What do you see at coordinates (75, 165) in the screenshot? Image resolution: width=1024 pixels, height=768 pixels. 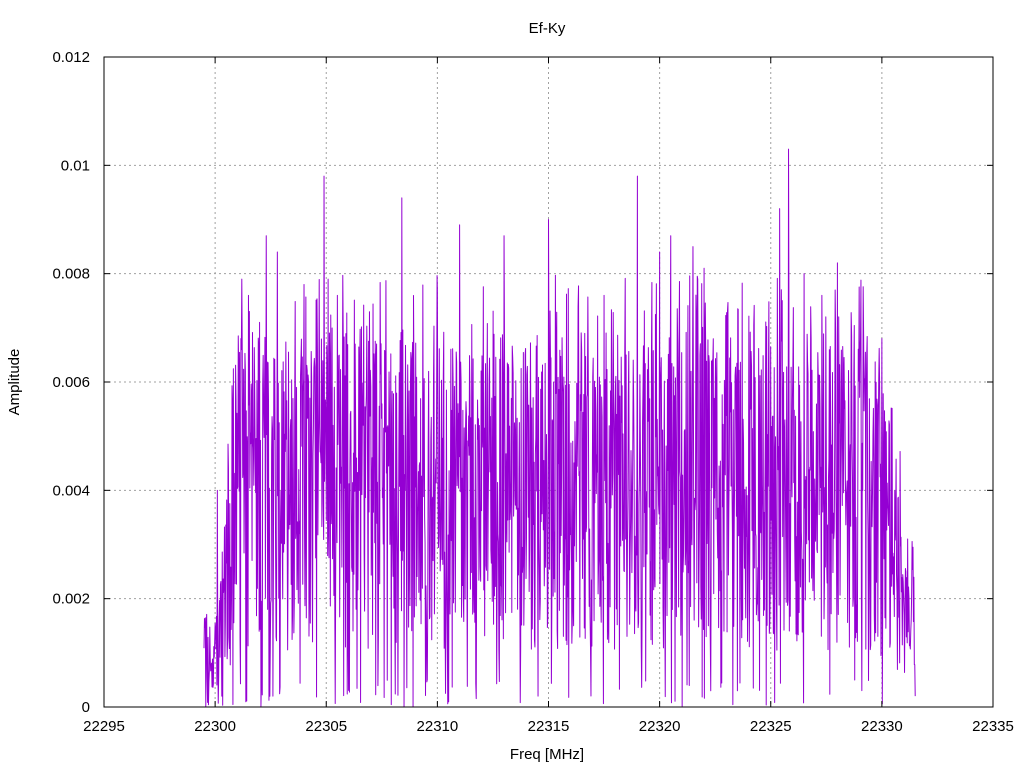 I see `y-tick-label: 0.01` at bounding box center [75, 165].